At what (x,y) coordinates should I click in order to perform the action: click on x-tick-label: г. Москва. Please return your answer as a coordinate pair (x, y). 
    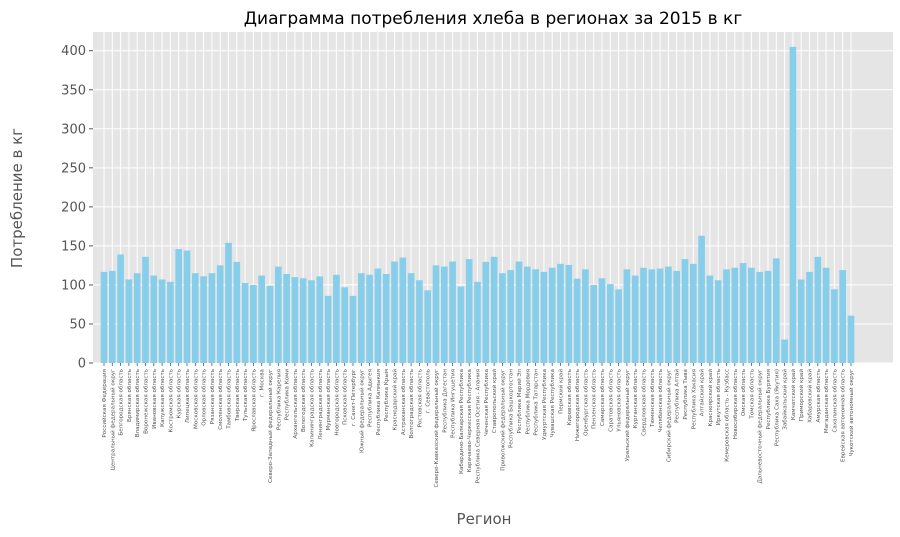
    Looking at the image, I should click on (263, 383).